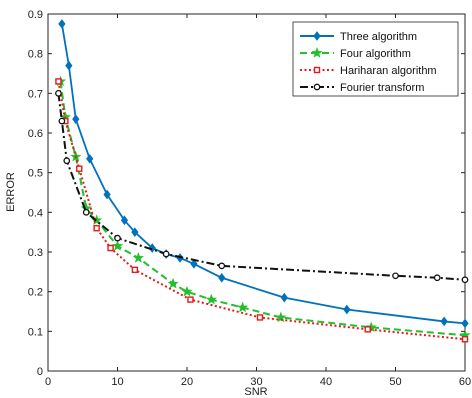  I want to click on legend-box, so click(375, 59).